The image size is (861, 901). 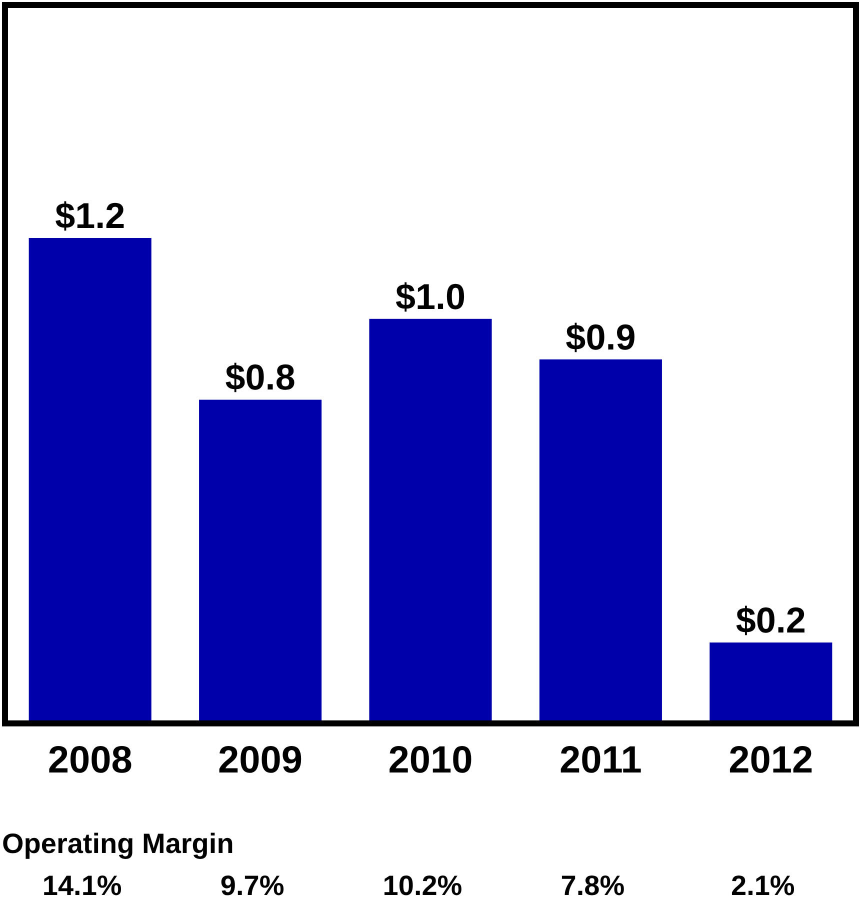 What do you see at coordinates (90, 215) in the screenshot?
I see `data-label: $1.2` at bounding box center [90, 215].